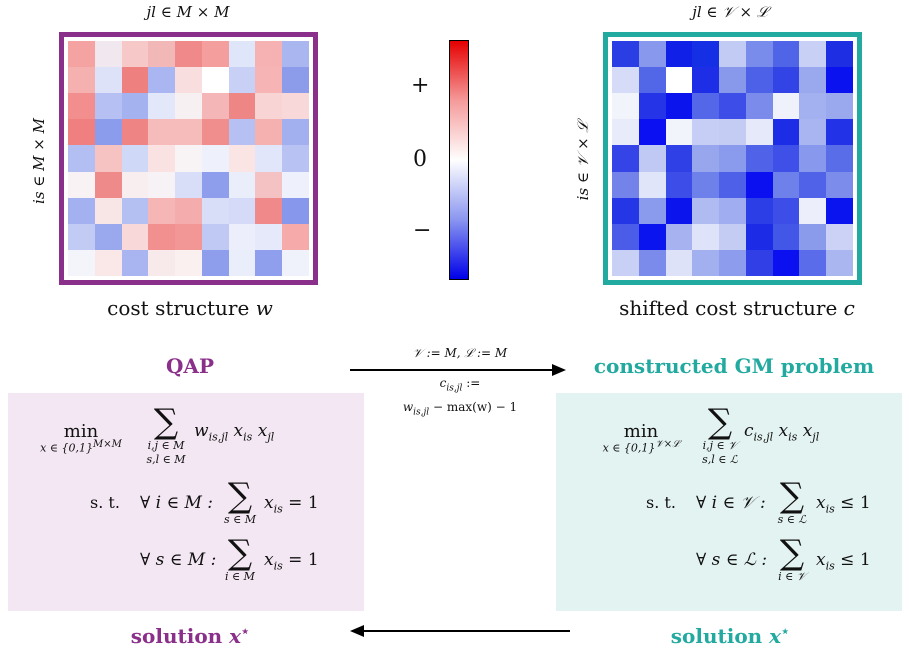 The height and width of the screenshot is (657, 909). What do you see at coordinates (720, 445) in the screenshot?
I see `gm-sum-sub1: i,j ∈ 𝒱` at bounding box center [720, 445].